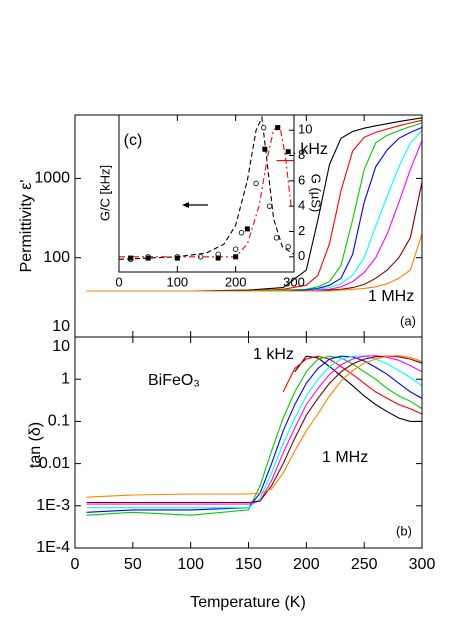  I want to click on annotation: BiFeO₃, so click(174, 380).